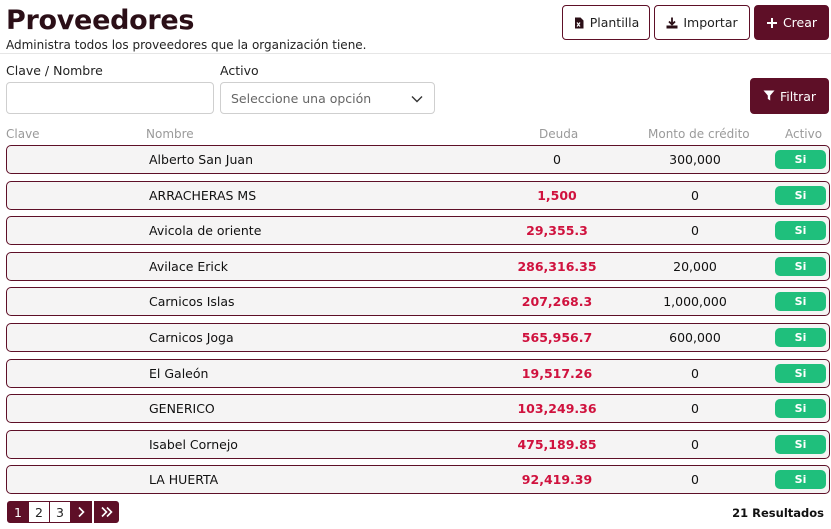 This screenshot has width=831, height=529. Describe the element at coordinates (39, 512) in the screenshot. I see `page-button-2: 2` at that location.